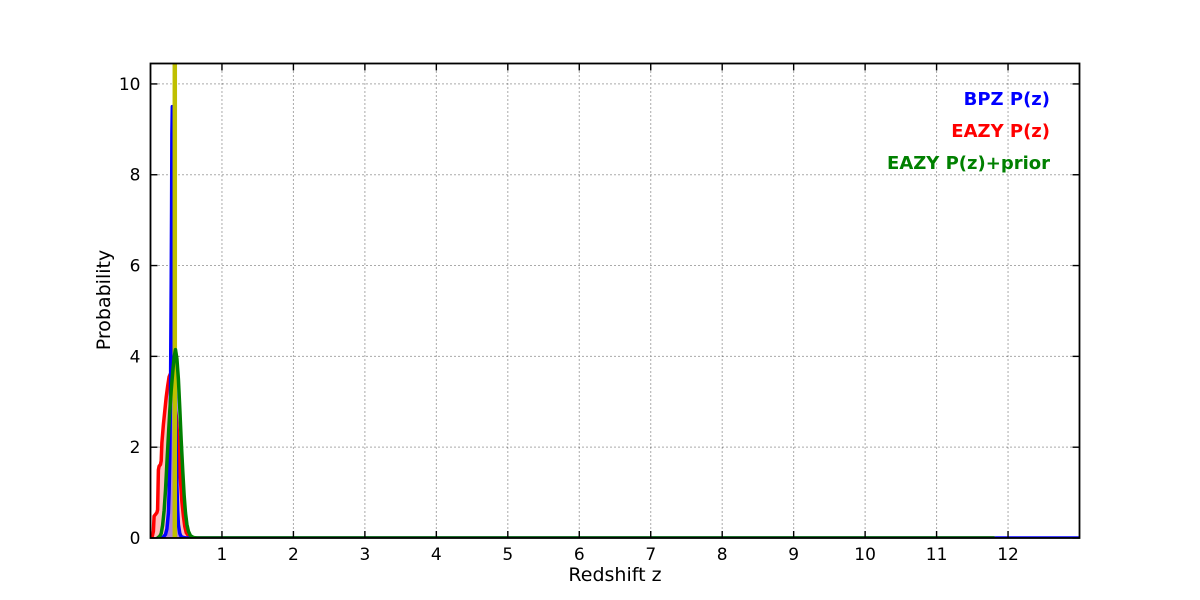  I want to click on x-tick-label-2: 2, so click(293, 555).